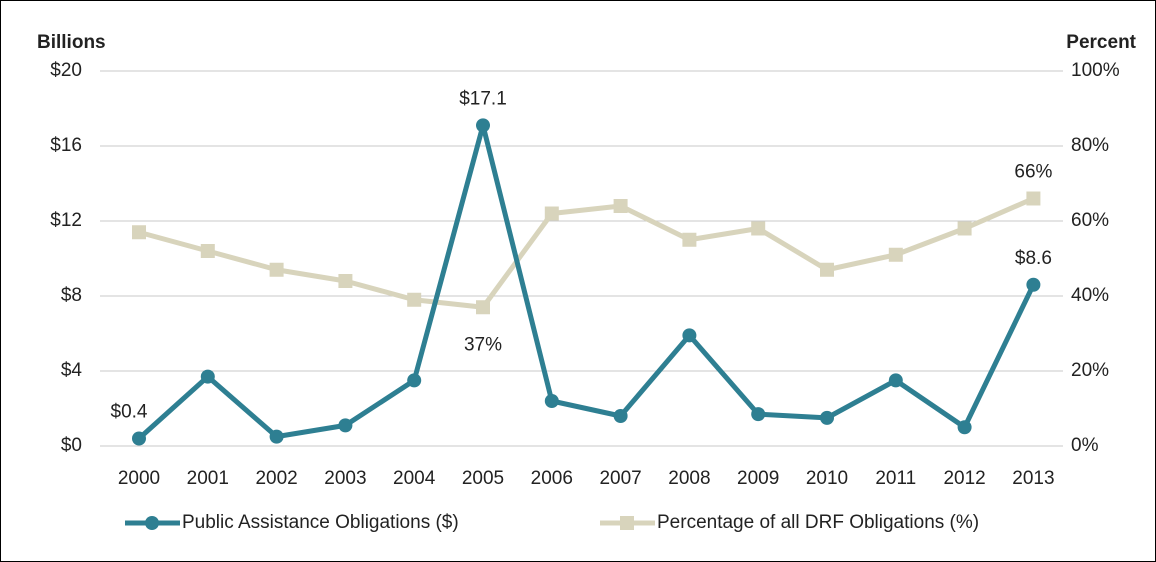 The image size is (1156, 562). Describe the element at coordinates (818, 522) in the screenshot. I see `legend-label: Percentage of all DRF Obligations (%)` at that location.